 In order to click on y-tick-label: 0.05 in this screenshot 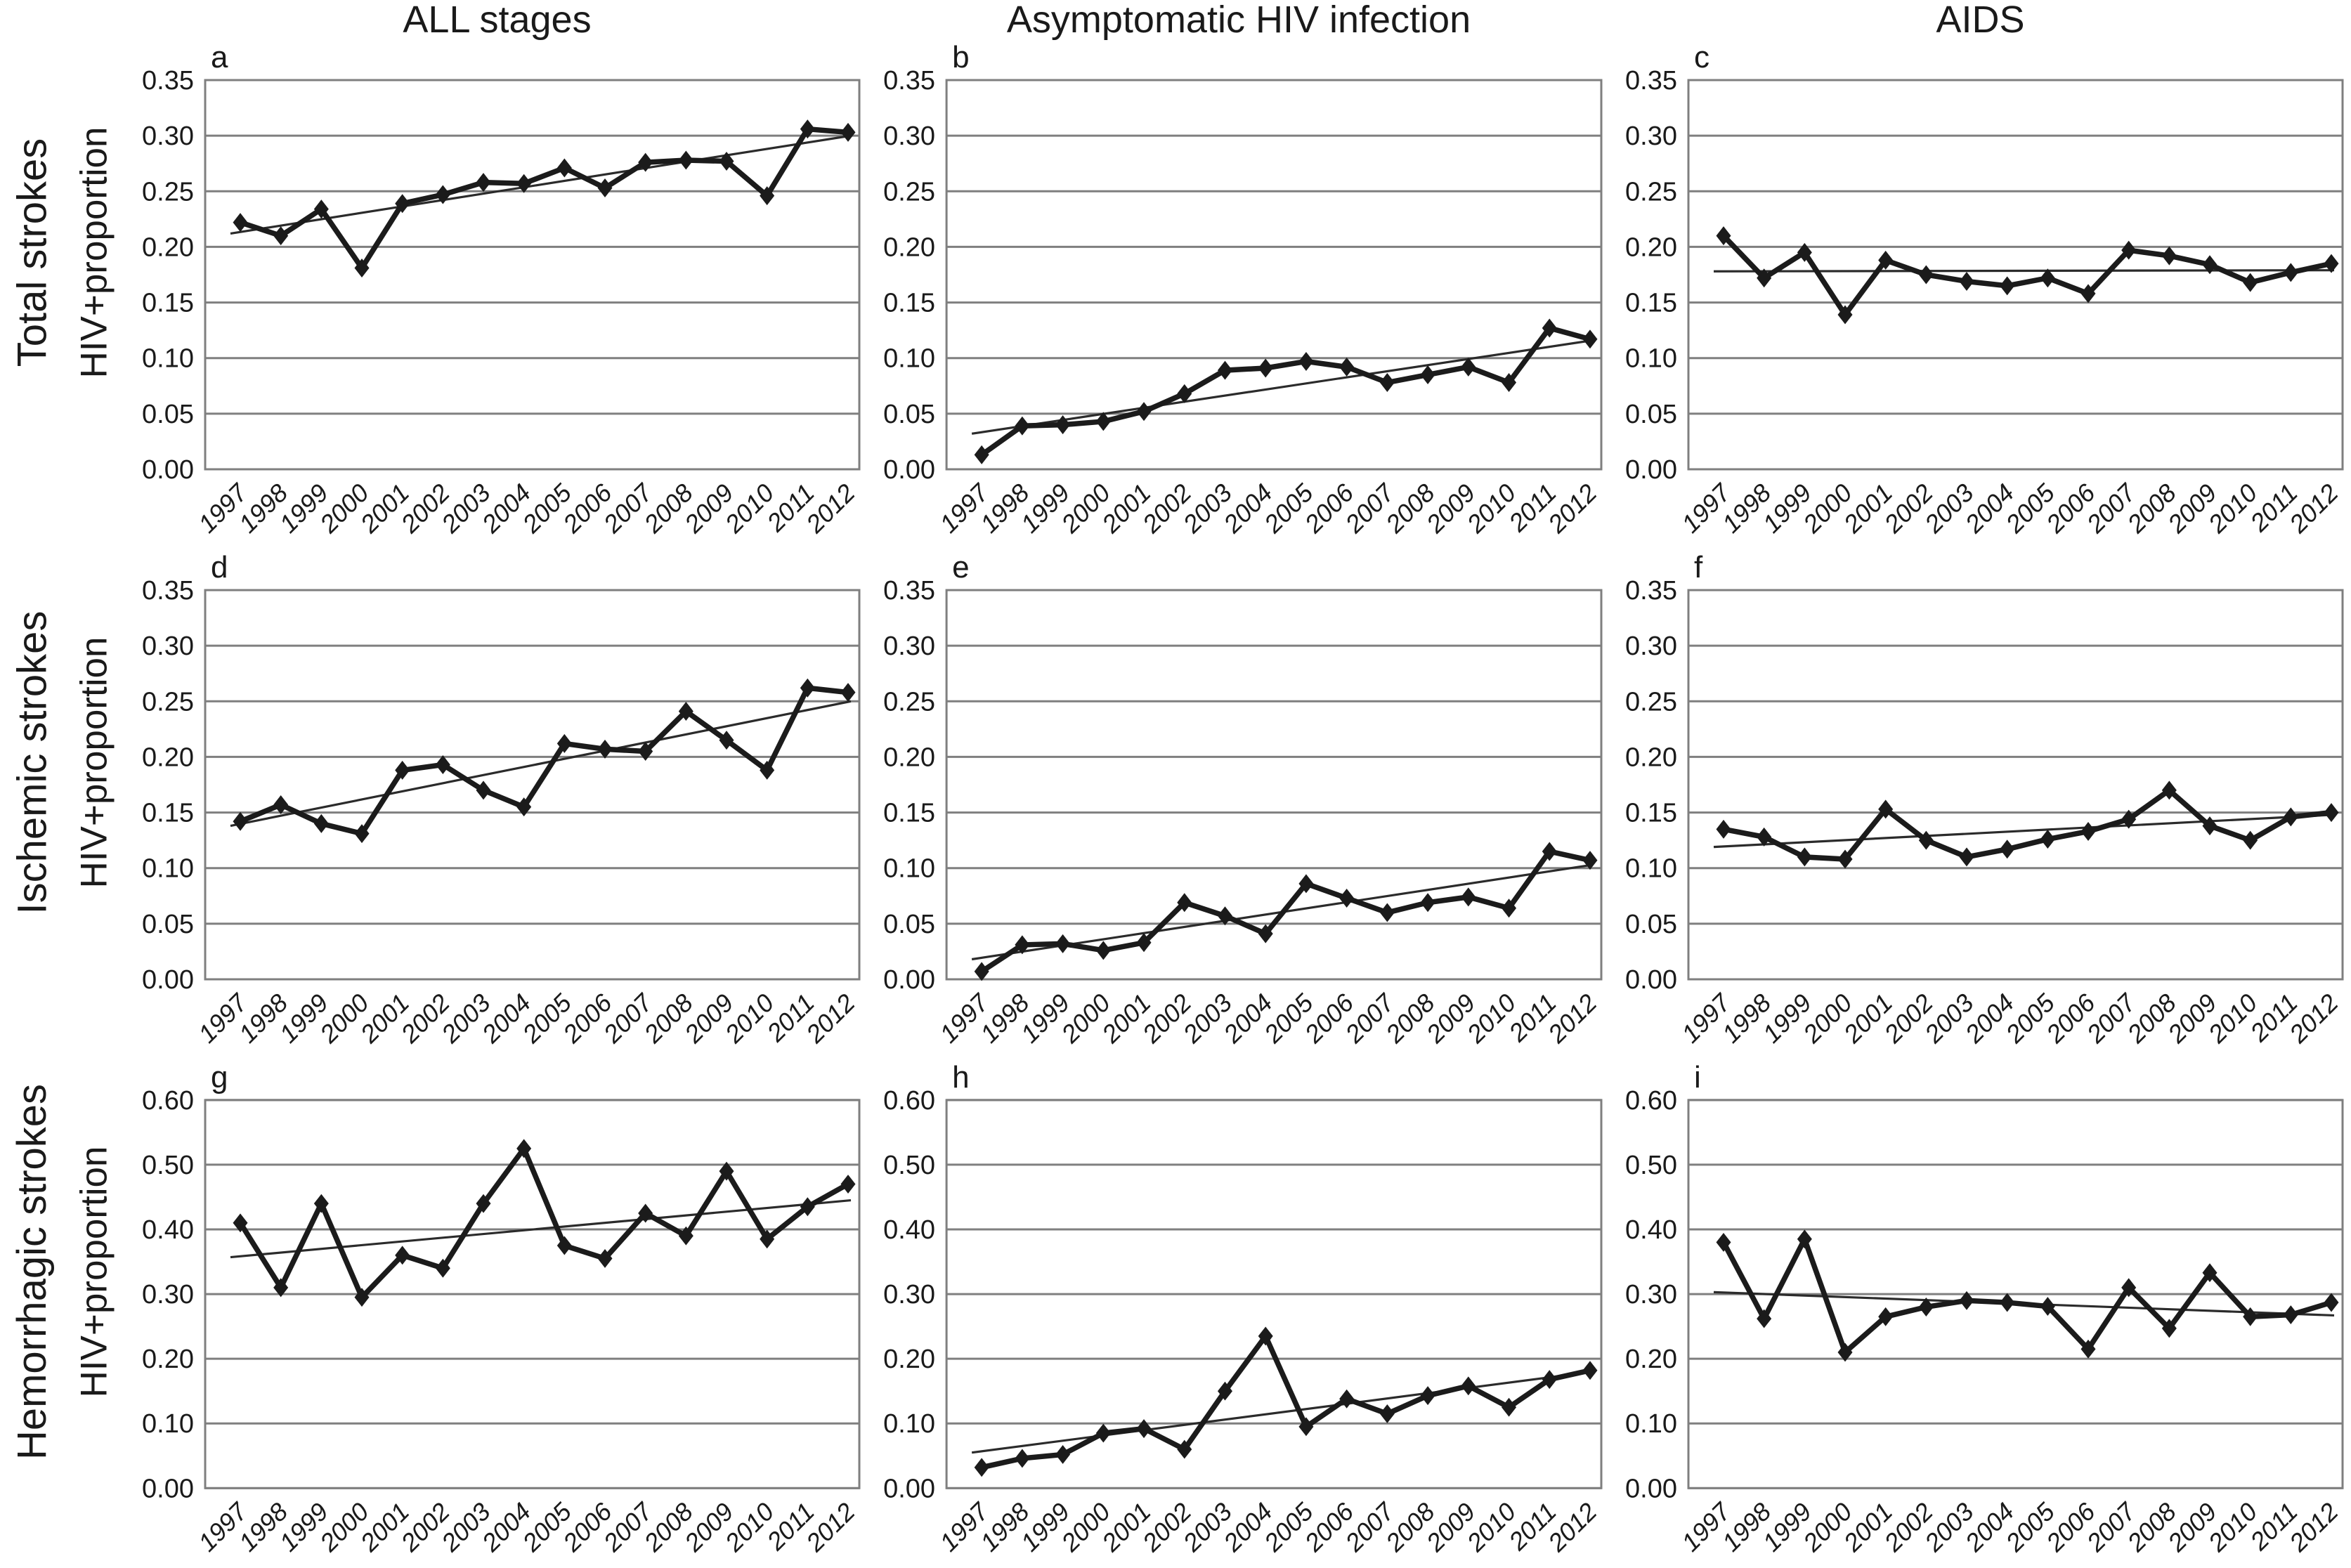, I will do `click(168, 924)`.